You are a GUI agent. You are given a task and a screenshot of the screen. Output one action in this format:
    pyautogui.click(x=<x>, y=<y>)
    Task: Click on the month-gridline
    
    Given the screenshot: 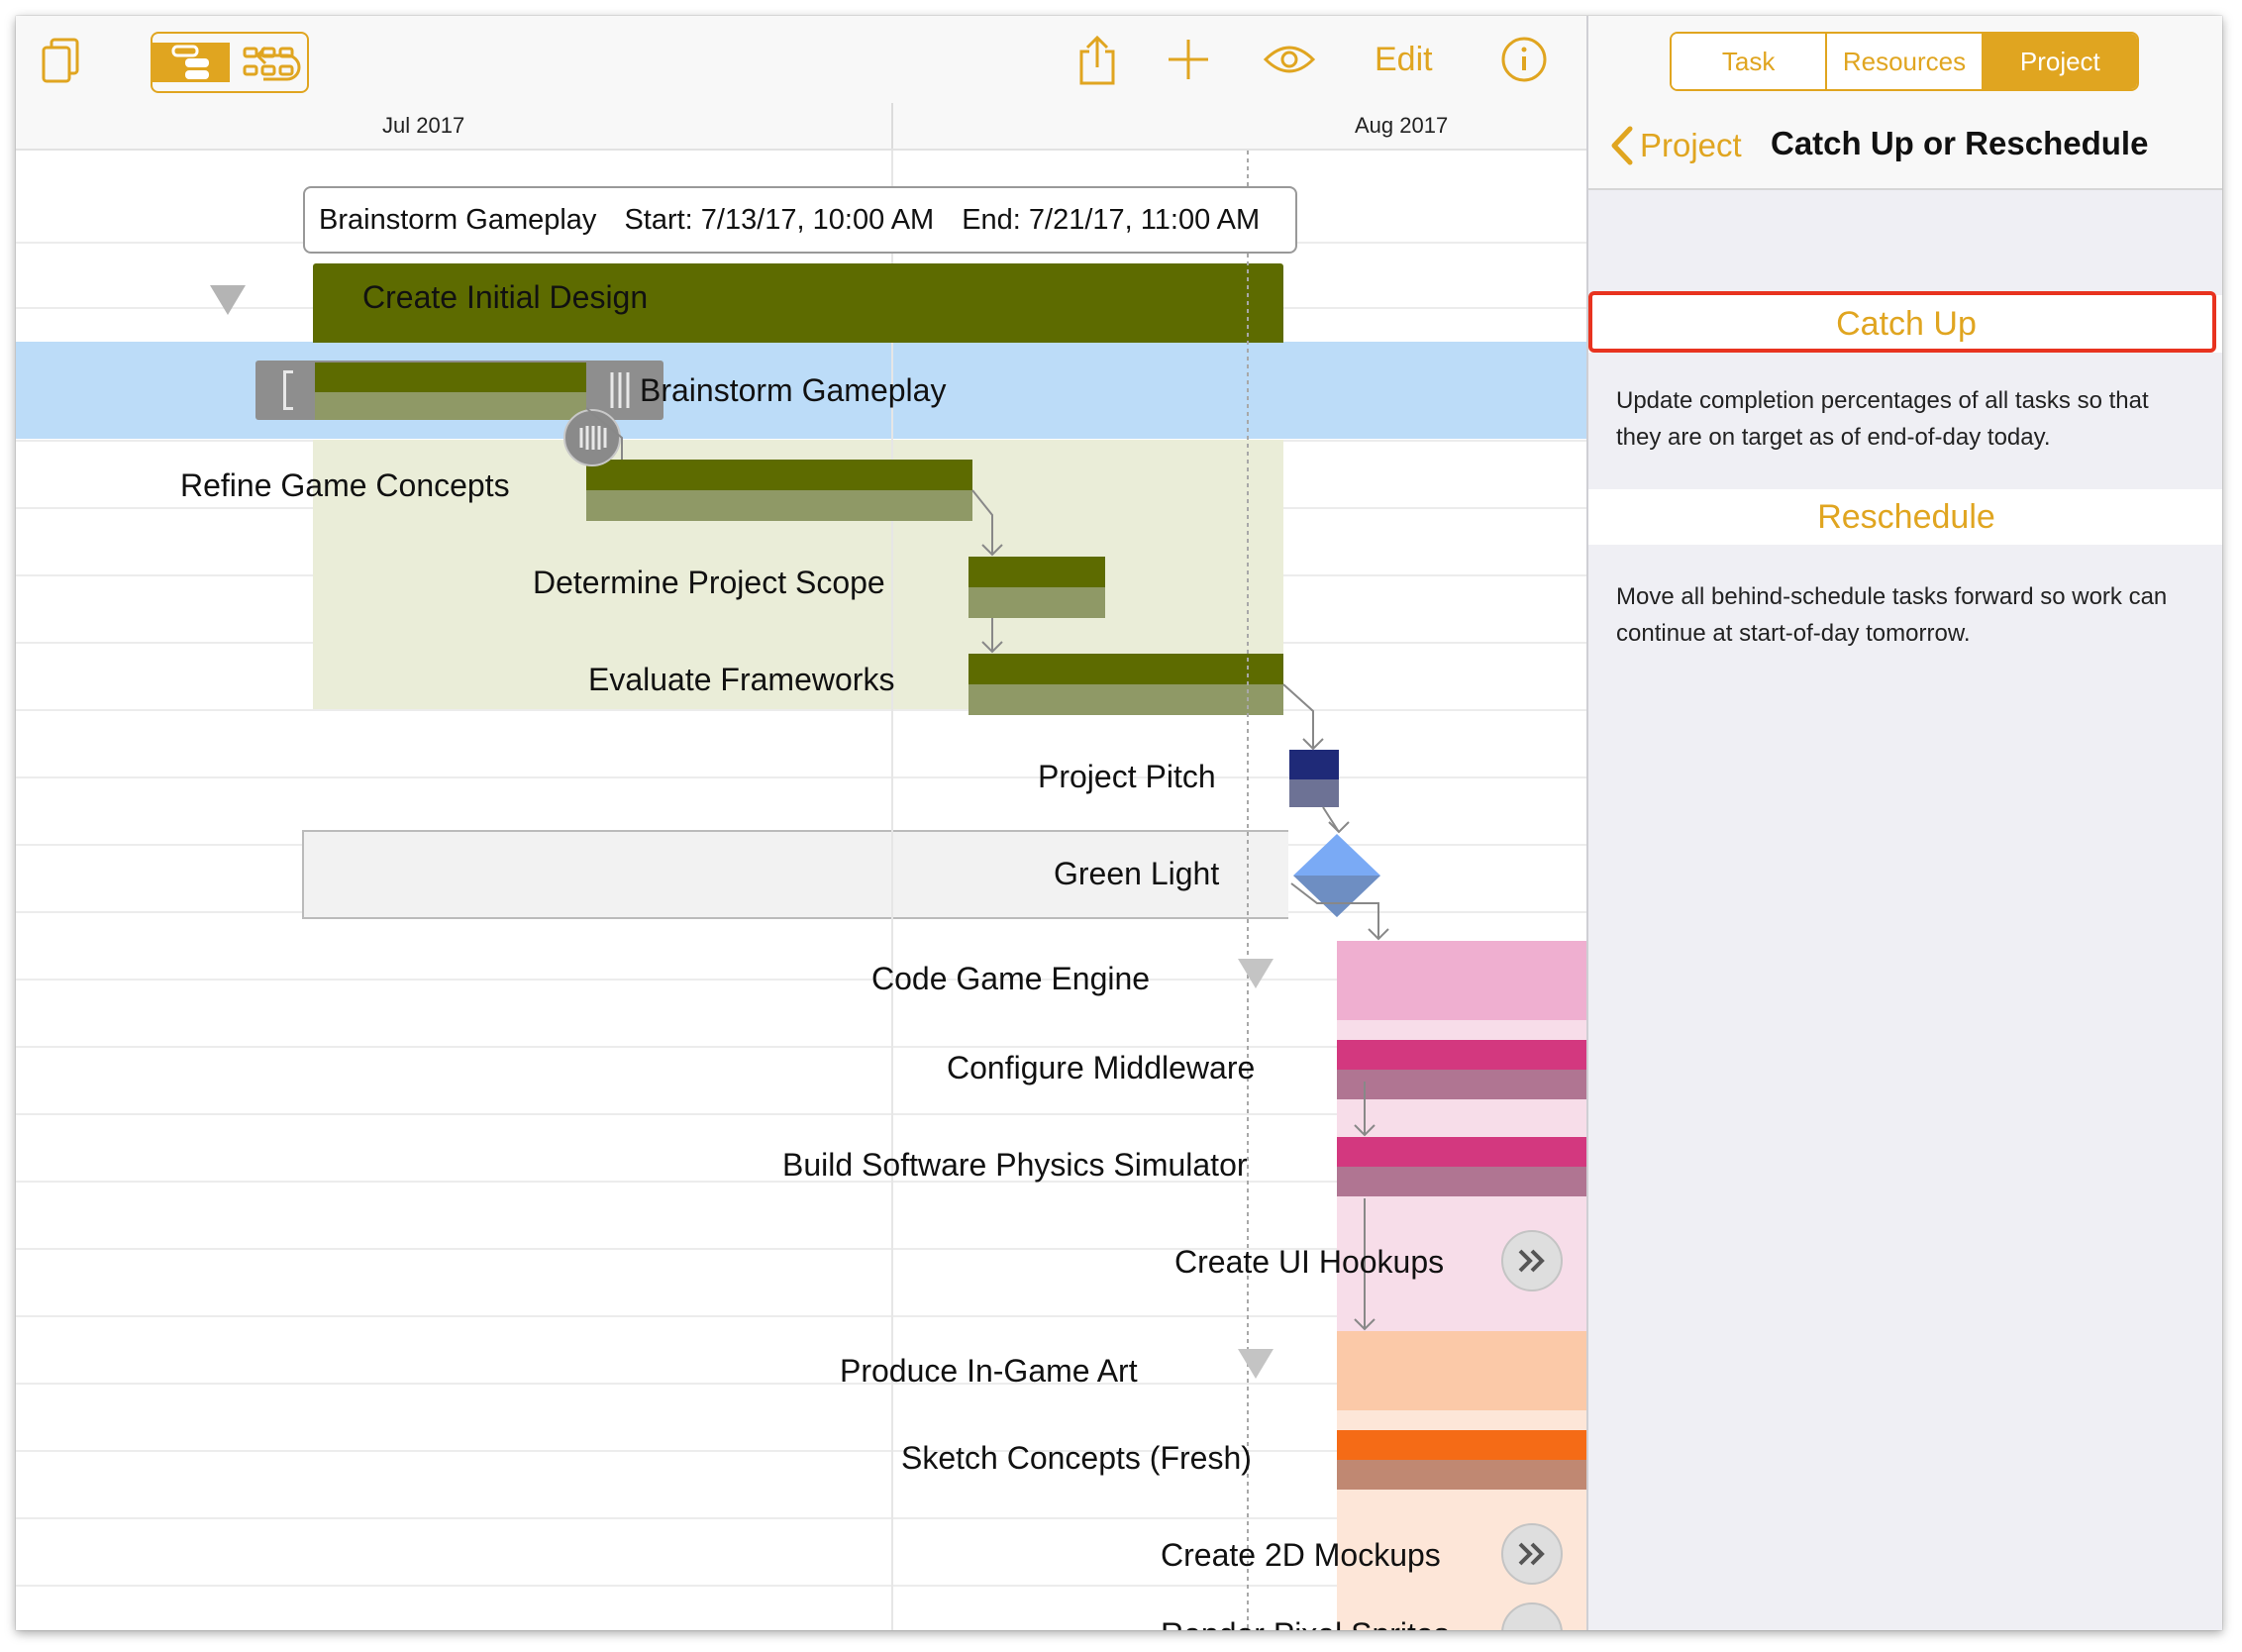 What is the action you would take?
    pyautogui.click(x=892, y=890)
    